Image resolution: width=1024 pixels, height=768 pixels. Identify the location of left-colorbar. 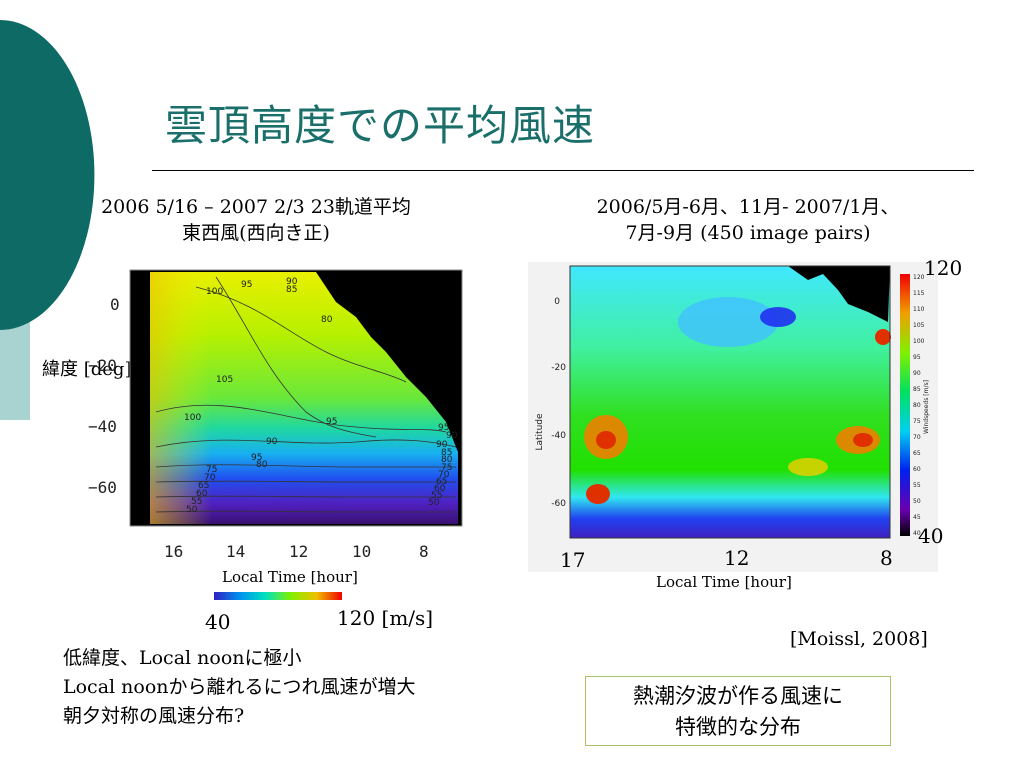
(278, 596).